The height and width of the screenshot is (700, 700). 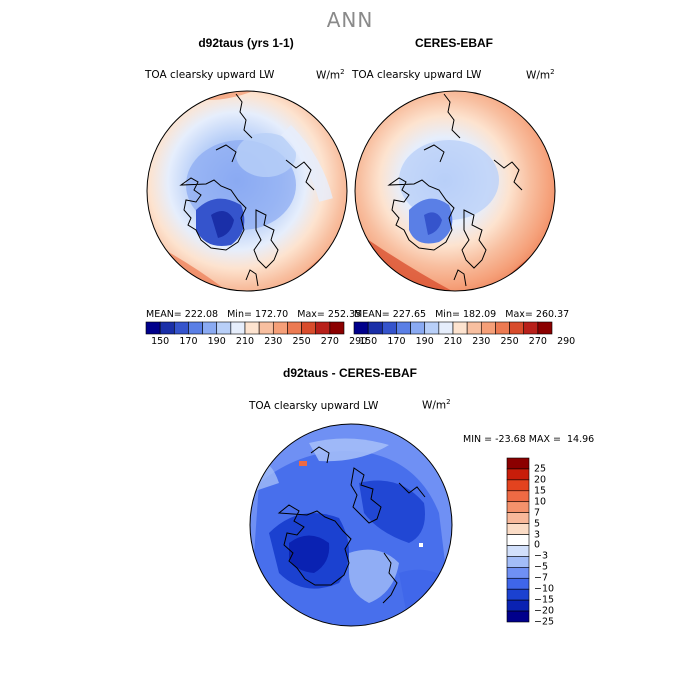 What do you see at coordinates (210, 75) in the screenshot?
I see `panel-1-field-label: TOA clearsky upward LW` at bounding box center [210, 75].